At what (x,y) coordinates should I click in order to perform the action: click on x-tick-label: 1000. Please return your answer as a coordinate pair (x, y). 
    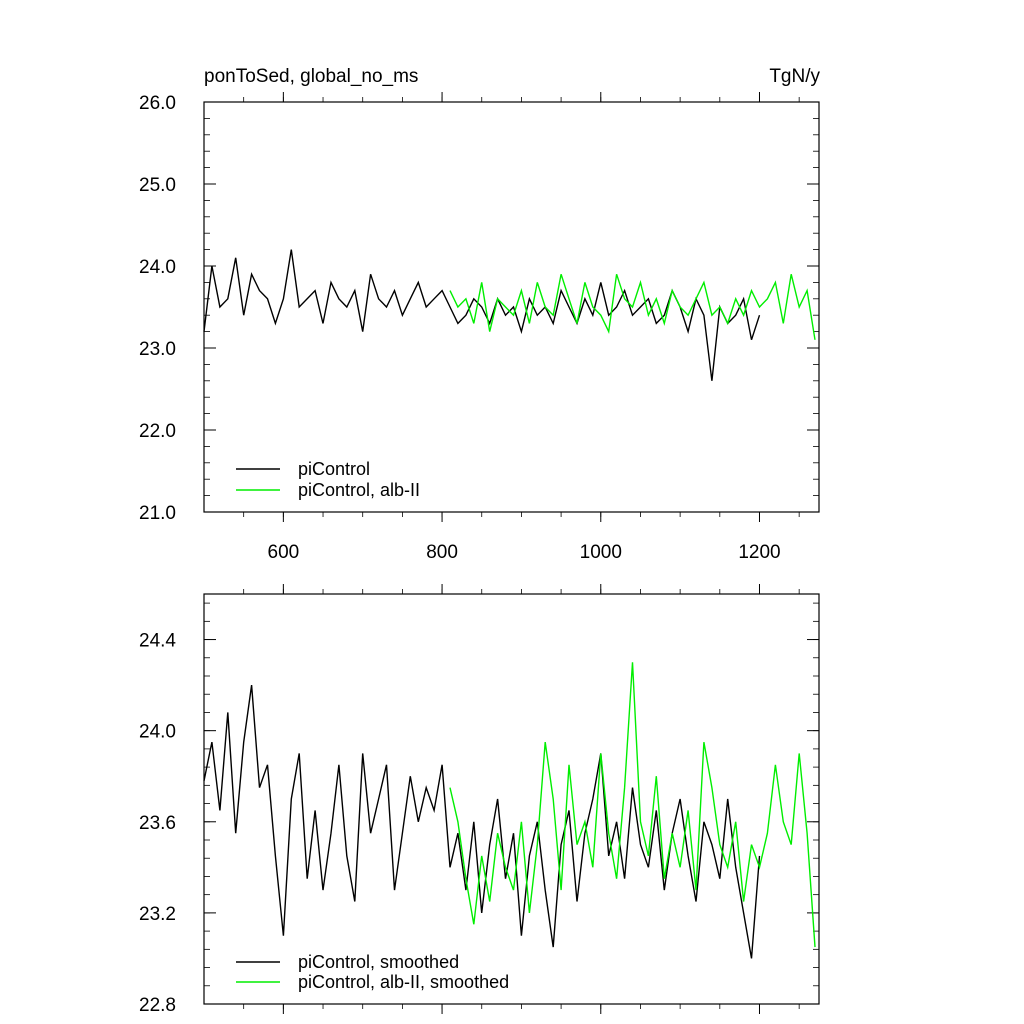
    Looking at the image, I should click on (601, 552).